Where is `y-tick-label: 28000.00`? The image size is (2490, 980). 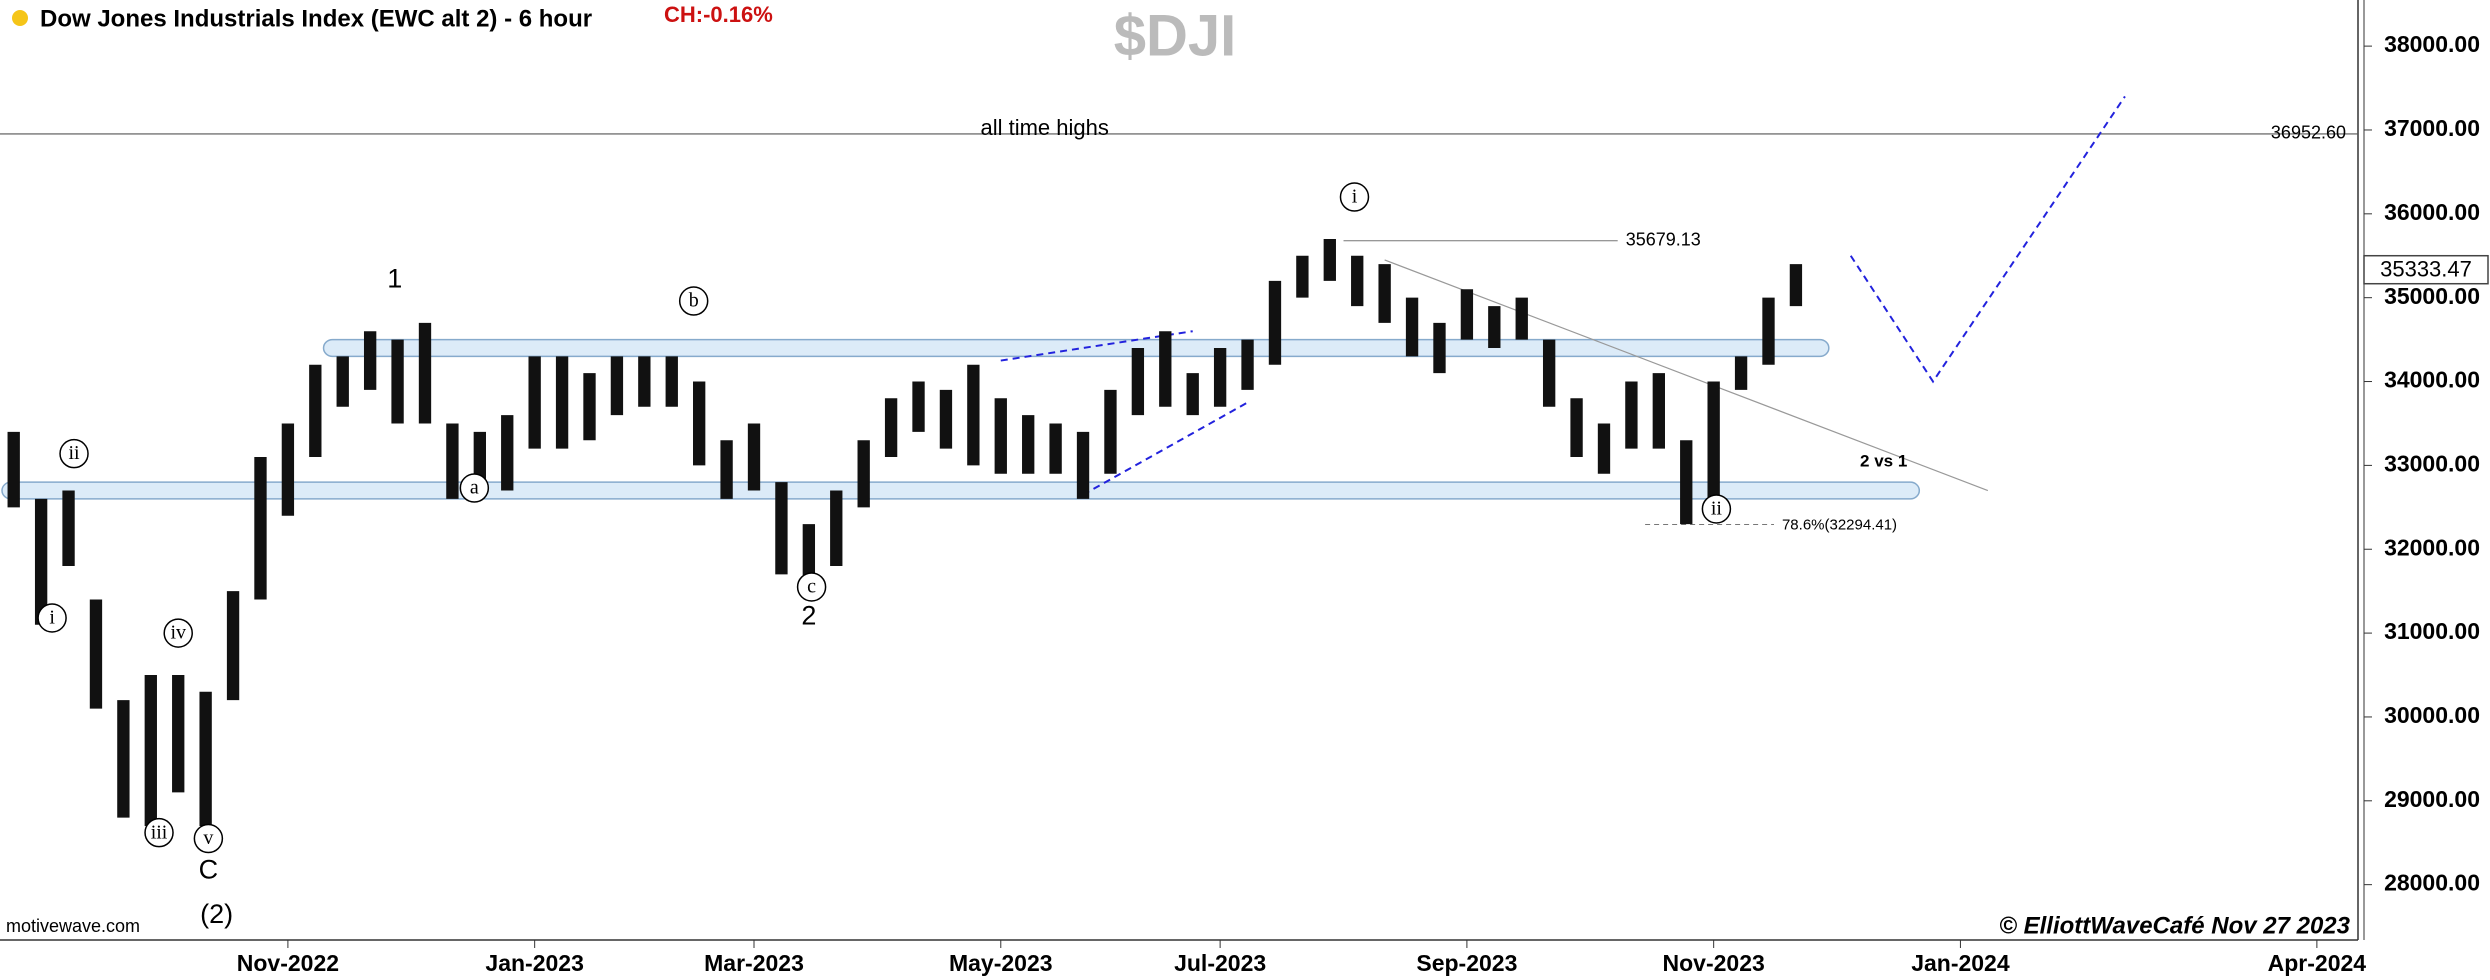
y-tick-label: 28000.00 is located at coordinates (2432, 883).